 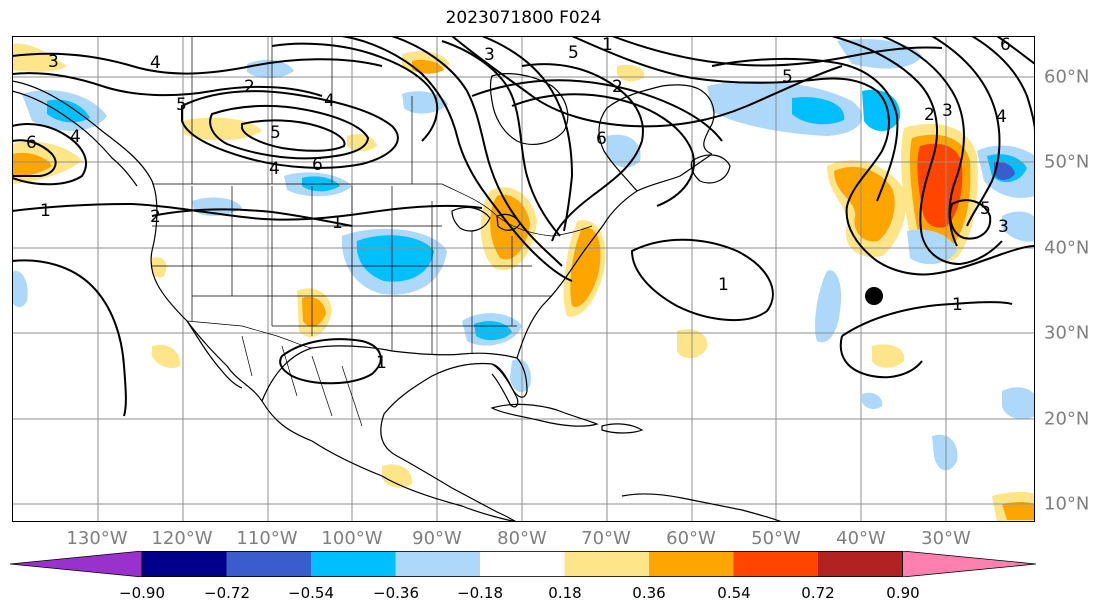 I want to click on colorbar-tick-label: 0.54, so click(x=734, y=593).